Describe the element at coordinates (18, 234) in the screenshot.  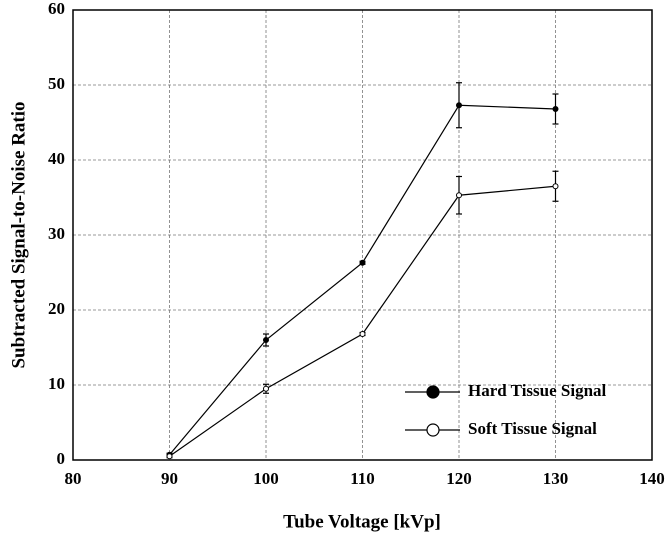
I see `y-axis-label: Subtracted Signal-to-Noise Ratio` at that location.